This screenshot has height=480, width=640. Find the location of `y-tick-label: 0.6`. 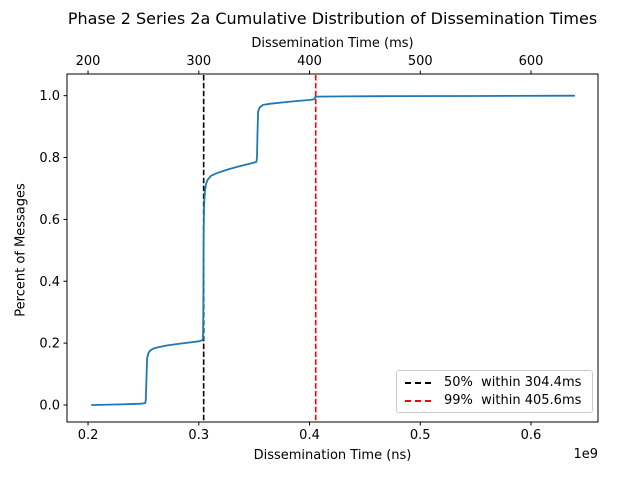

y-tick-label: 0.6 is located at coordinates (49, 220).